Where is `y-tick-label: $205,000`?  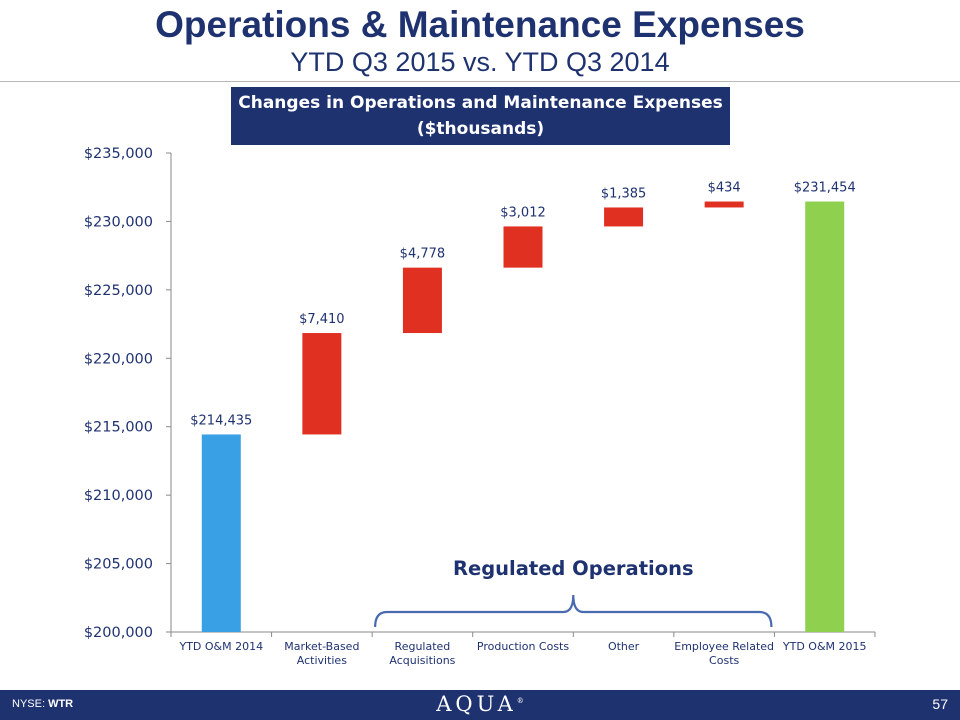
y-tick-label: $205,000 is located at coordinates (118, 565).